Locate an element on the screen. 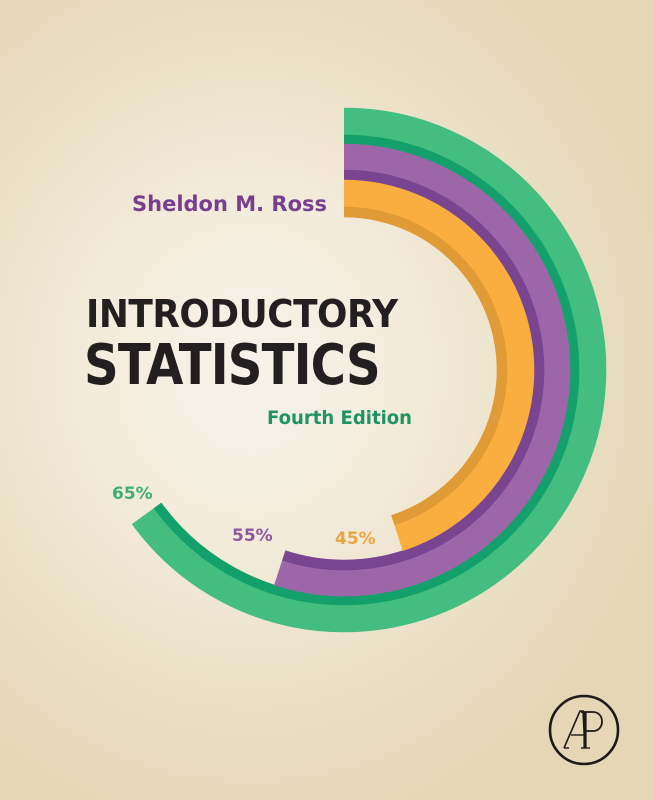 This screenshot has height=800, width=653. title-line-1: INTRODUCTORY is located at coordinates (242, 314).